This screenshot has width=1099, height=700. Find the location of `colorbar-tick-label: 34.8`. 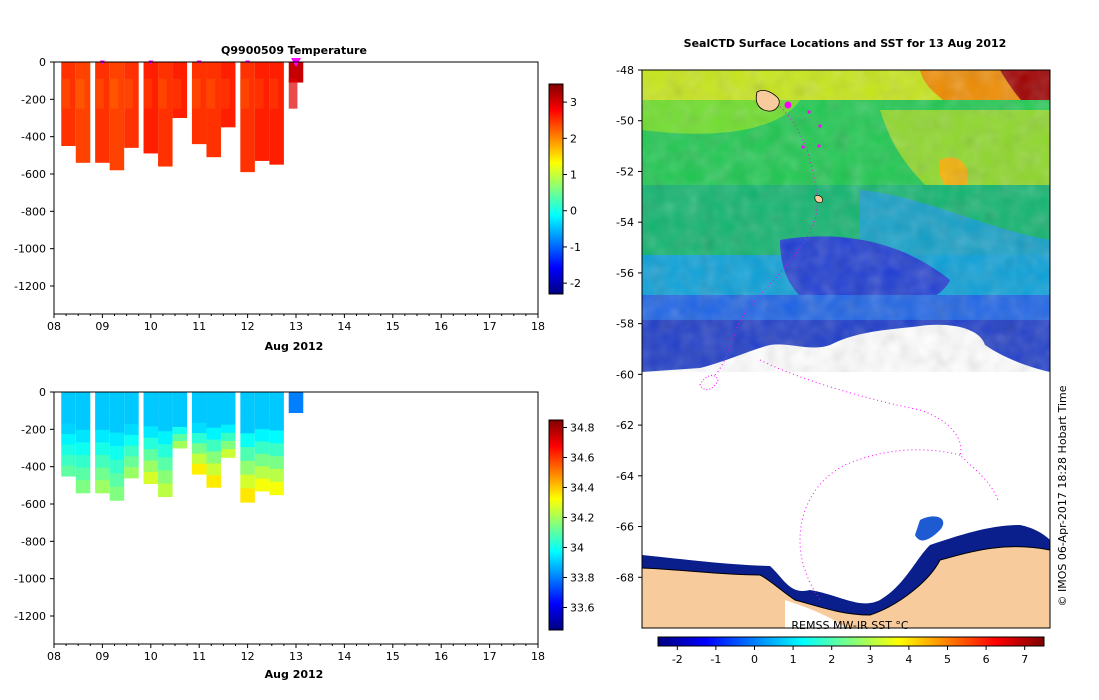

colorbar-tick-label: 34.8 is located at coordinates (582, 428).